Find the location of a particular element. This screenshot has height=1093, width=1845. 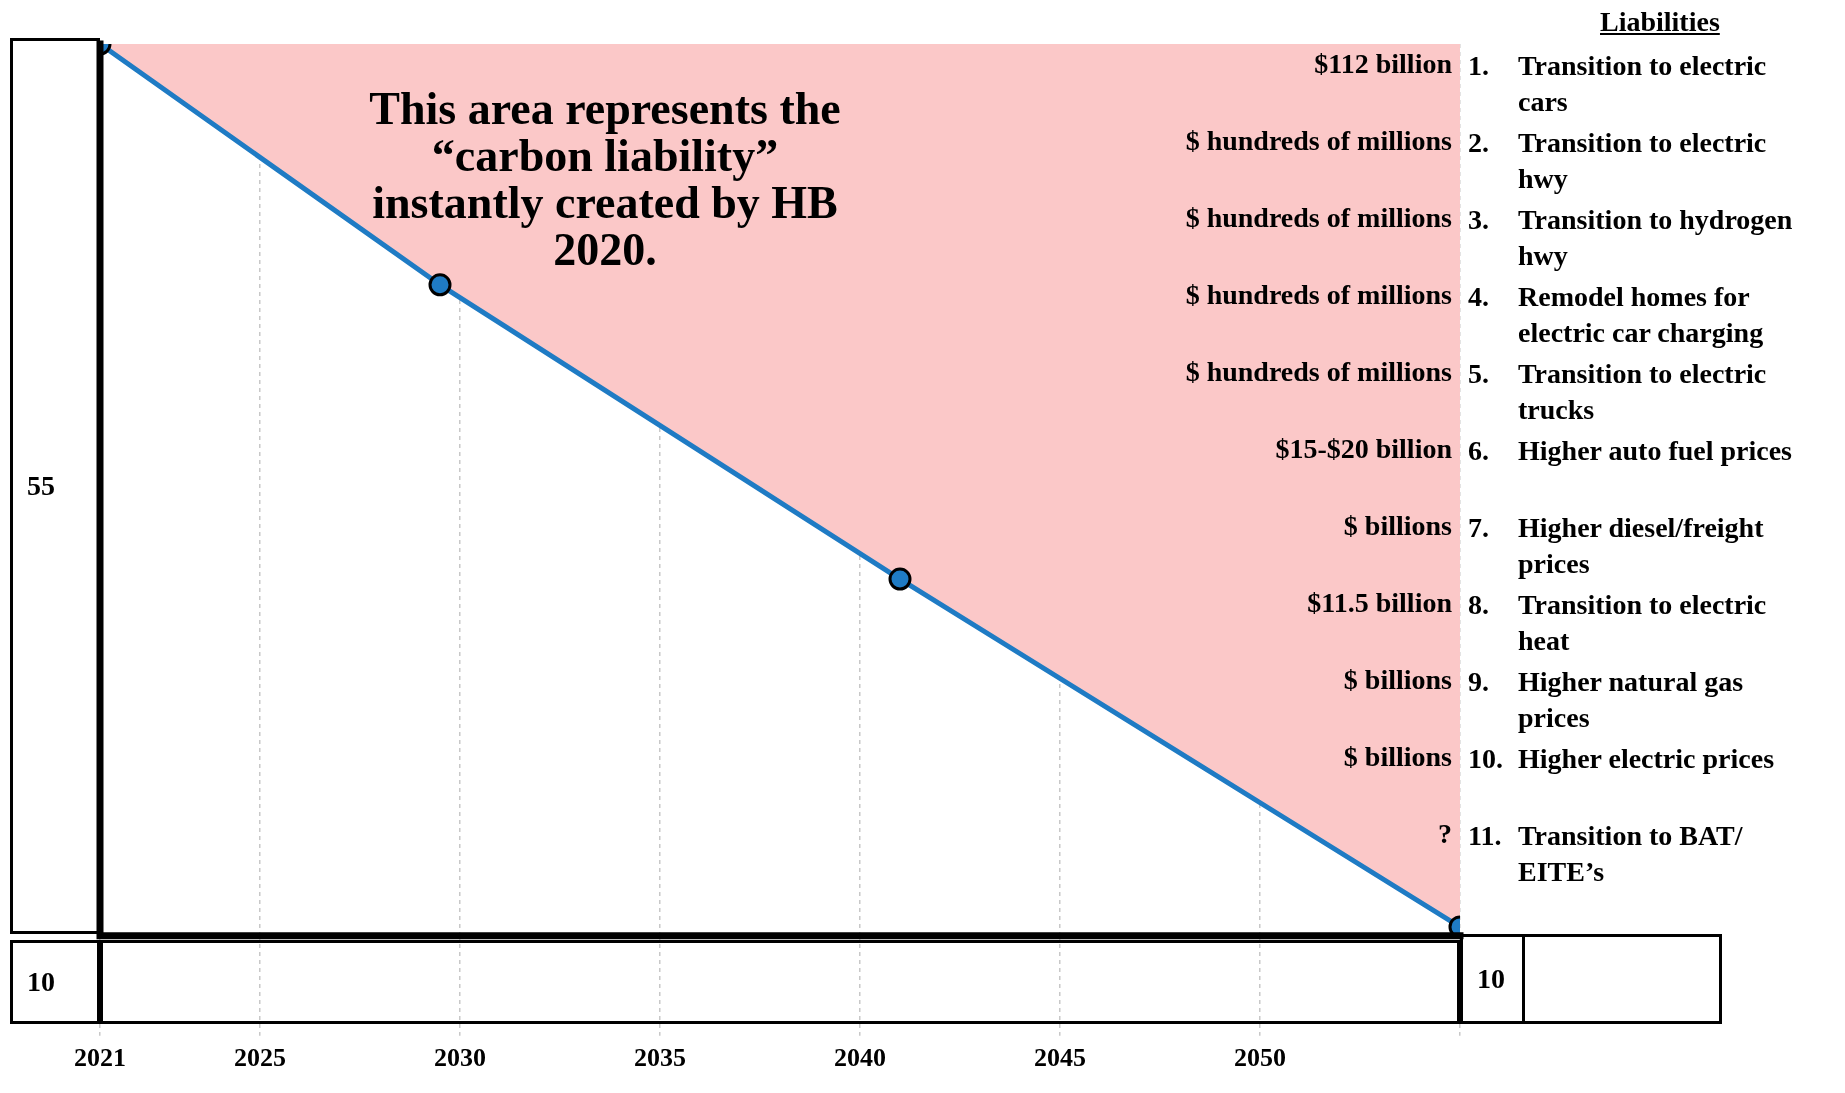

x-tick-label: 2035 is located at coordinates (660, 1058).